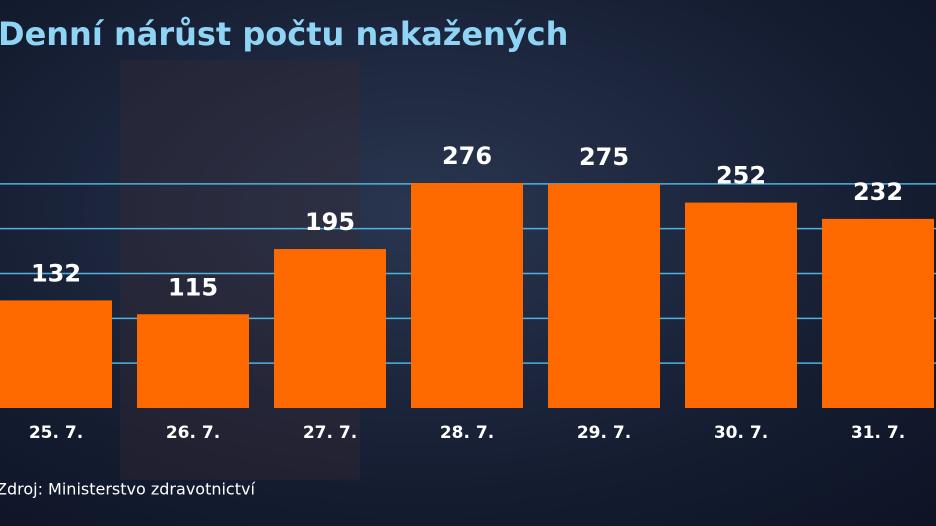 The height and width of the screenshot is (526, 936). What do you see at coordinates (467, 156) in the screenshot?
I see `value-label: 276` at bounding box center [467, 156].